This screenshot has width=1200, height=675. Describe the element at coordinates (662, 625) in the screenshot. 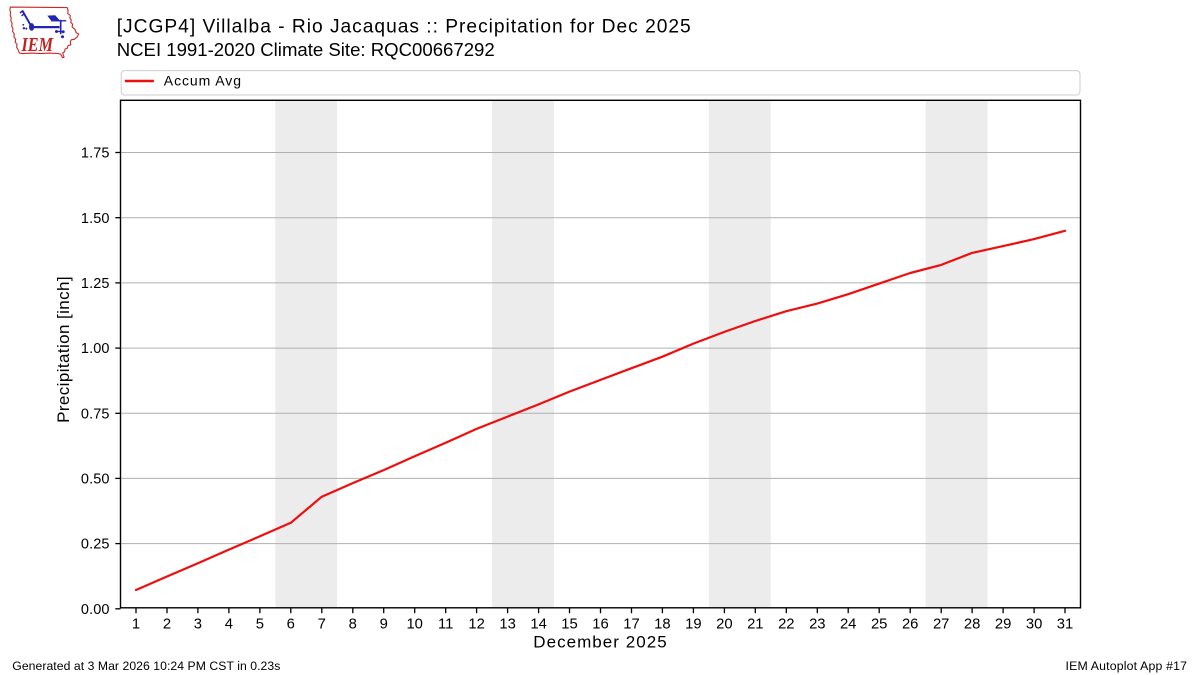

I see `svg-text: 18` at that location.